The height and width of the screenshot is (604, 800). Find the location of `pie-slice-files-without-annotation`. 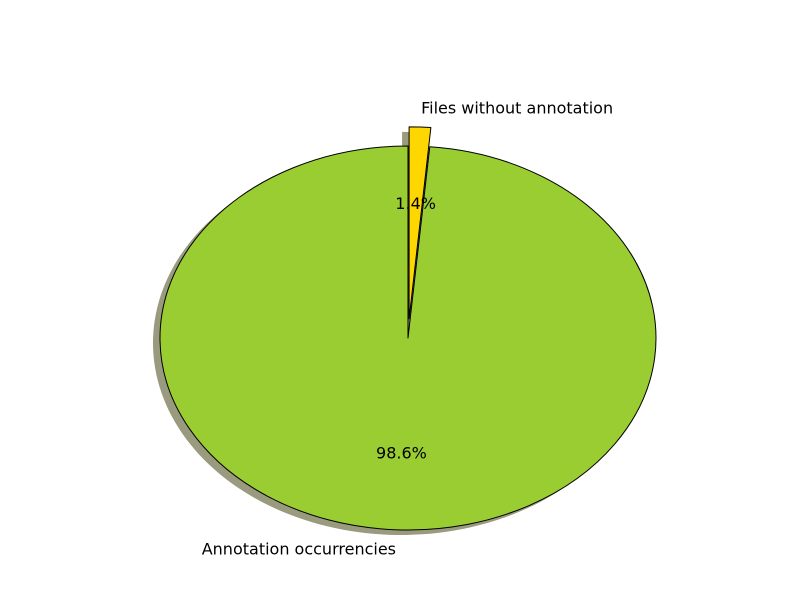

pie-slice-files-without-annotation is located at coordinates (420, 223).